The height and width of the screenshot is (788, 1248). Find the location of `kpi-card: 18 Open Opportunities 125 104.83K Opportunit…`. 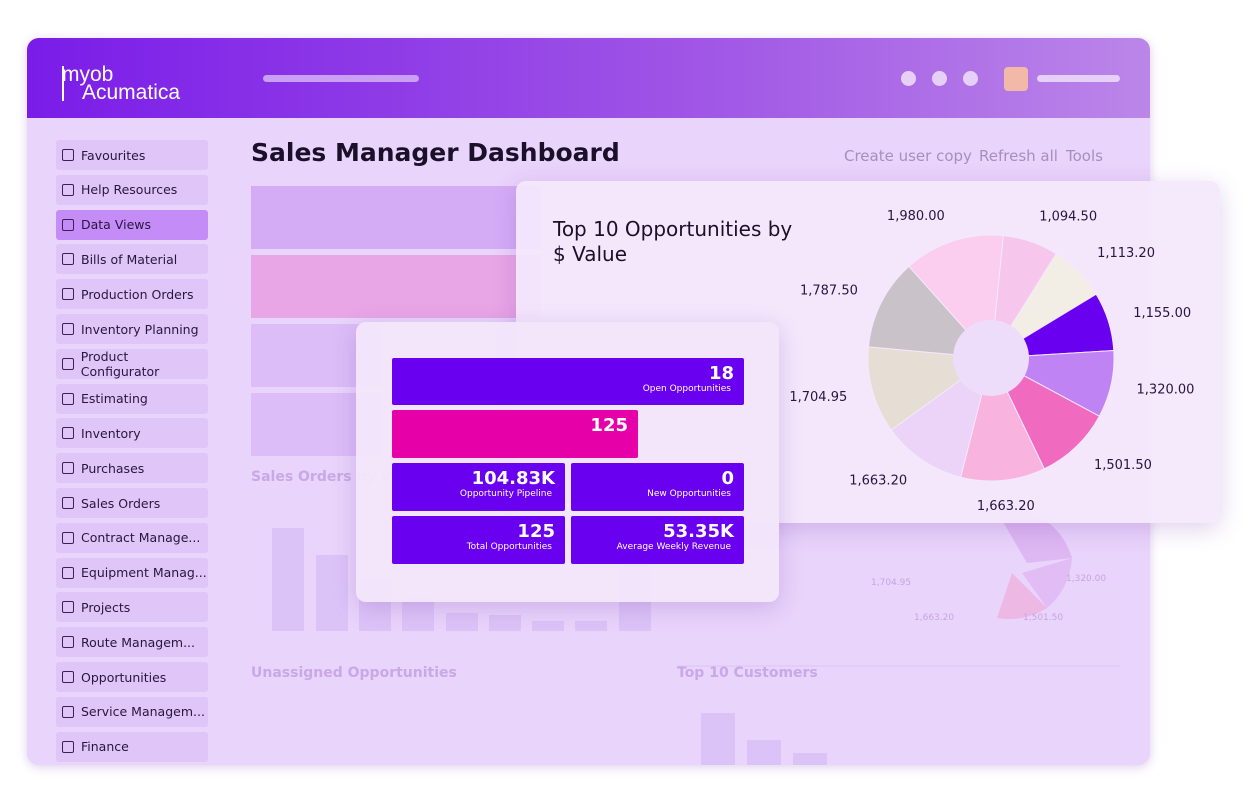

kpi-card: 18 Open Opportunities 125 104.83K Opportunit… is located at coordinates (567, 462).